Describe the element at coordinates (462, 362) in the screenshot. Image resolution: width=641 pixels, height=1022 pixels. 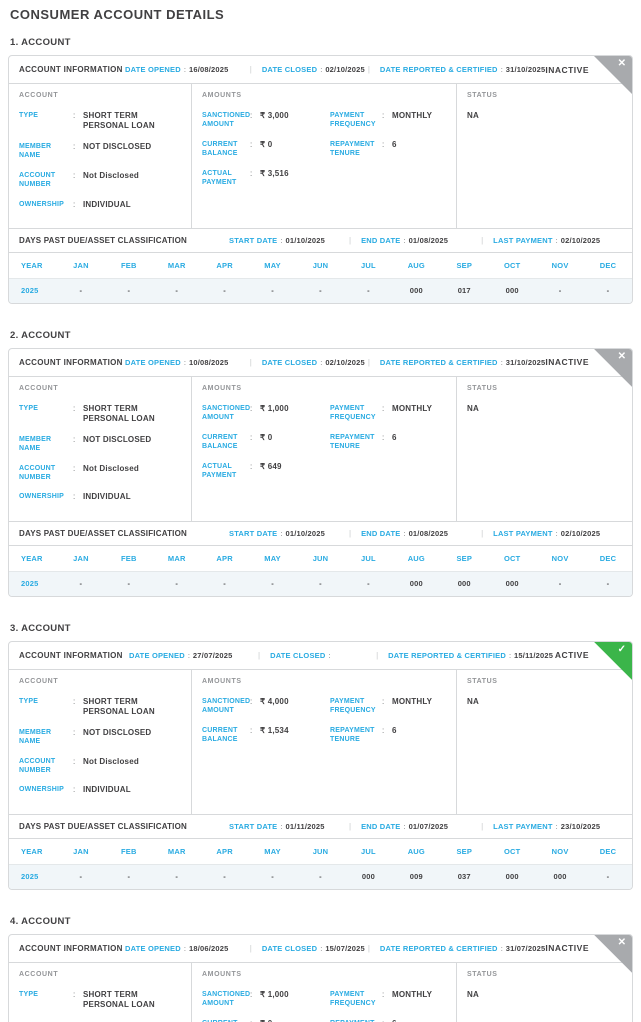
I see `date-reported-field: DATE REPORTED & CERTIFIED31/10/2025` at that location.